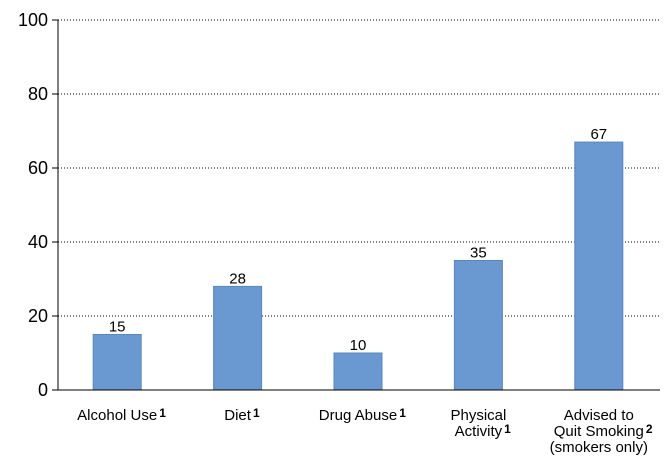 This screenshot has width=665, height=470. I want to click on data-label-4: 67, so click(598, 134).